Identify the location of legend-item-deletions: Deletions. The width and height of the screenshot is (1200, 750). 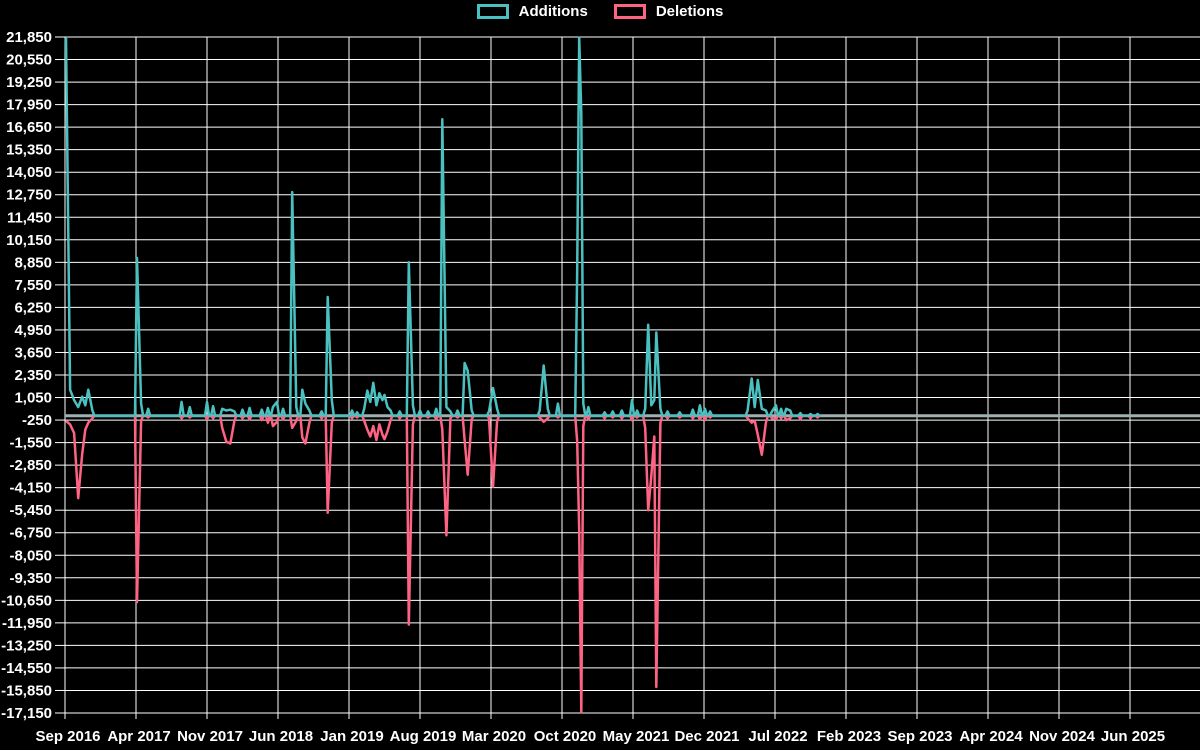
(668, 11).